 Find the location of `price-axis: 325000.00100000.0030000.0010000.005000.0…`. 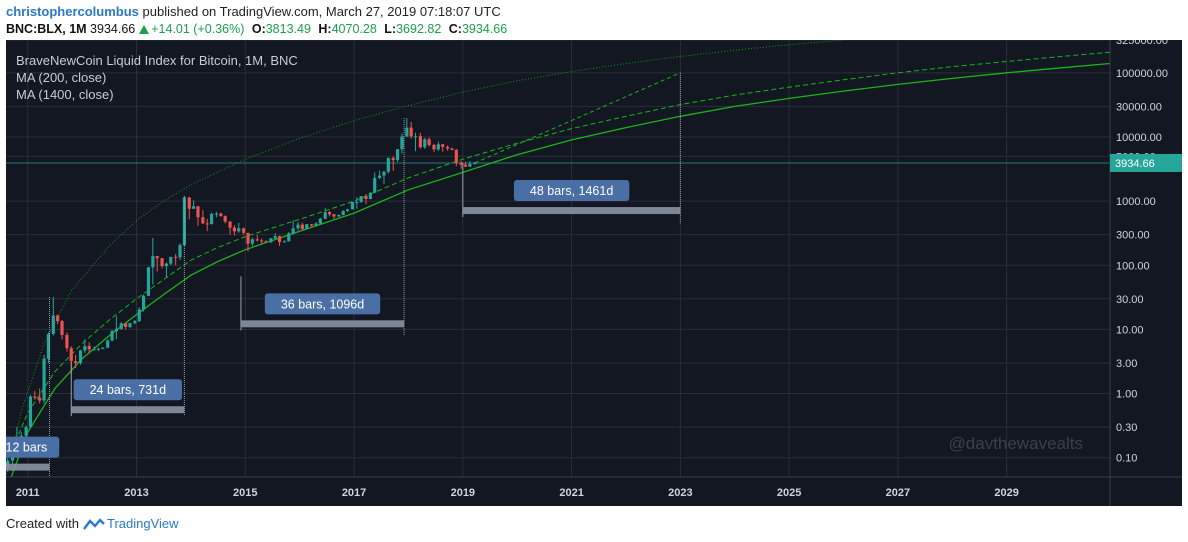

price-axis: 325000.00100000.0030000.0010000.005000.0… is located at coordinates (1145, 273).